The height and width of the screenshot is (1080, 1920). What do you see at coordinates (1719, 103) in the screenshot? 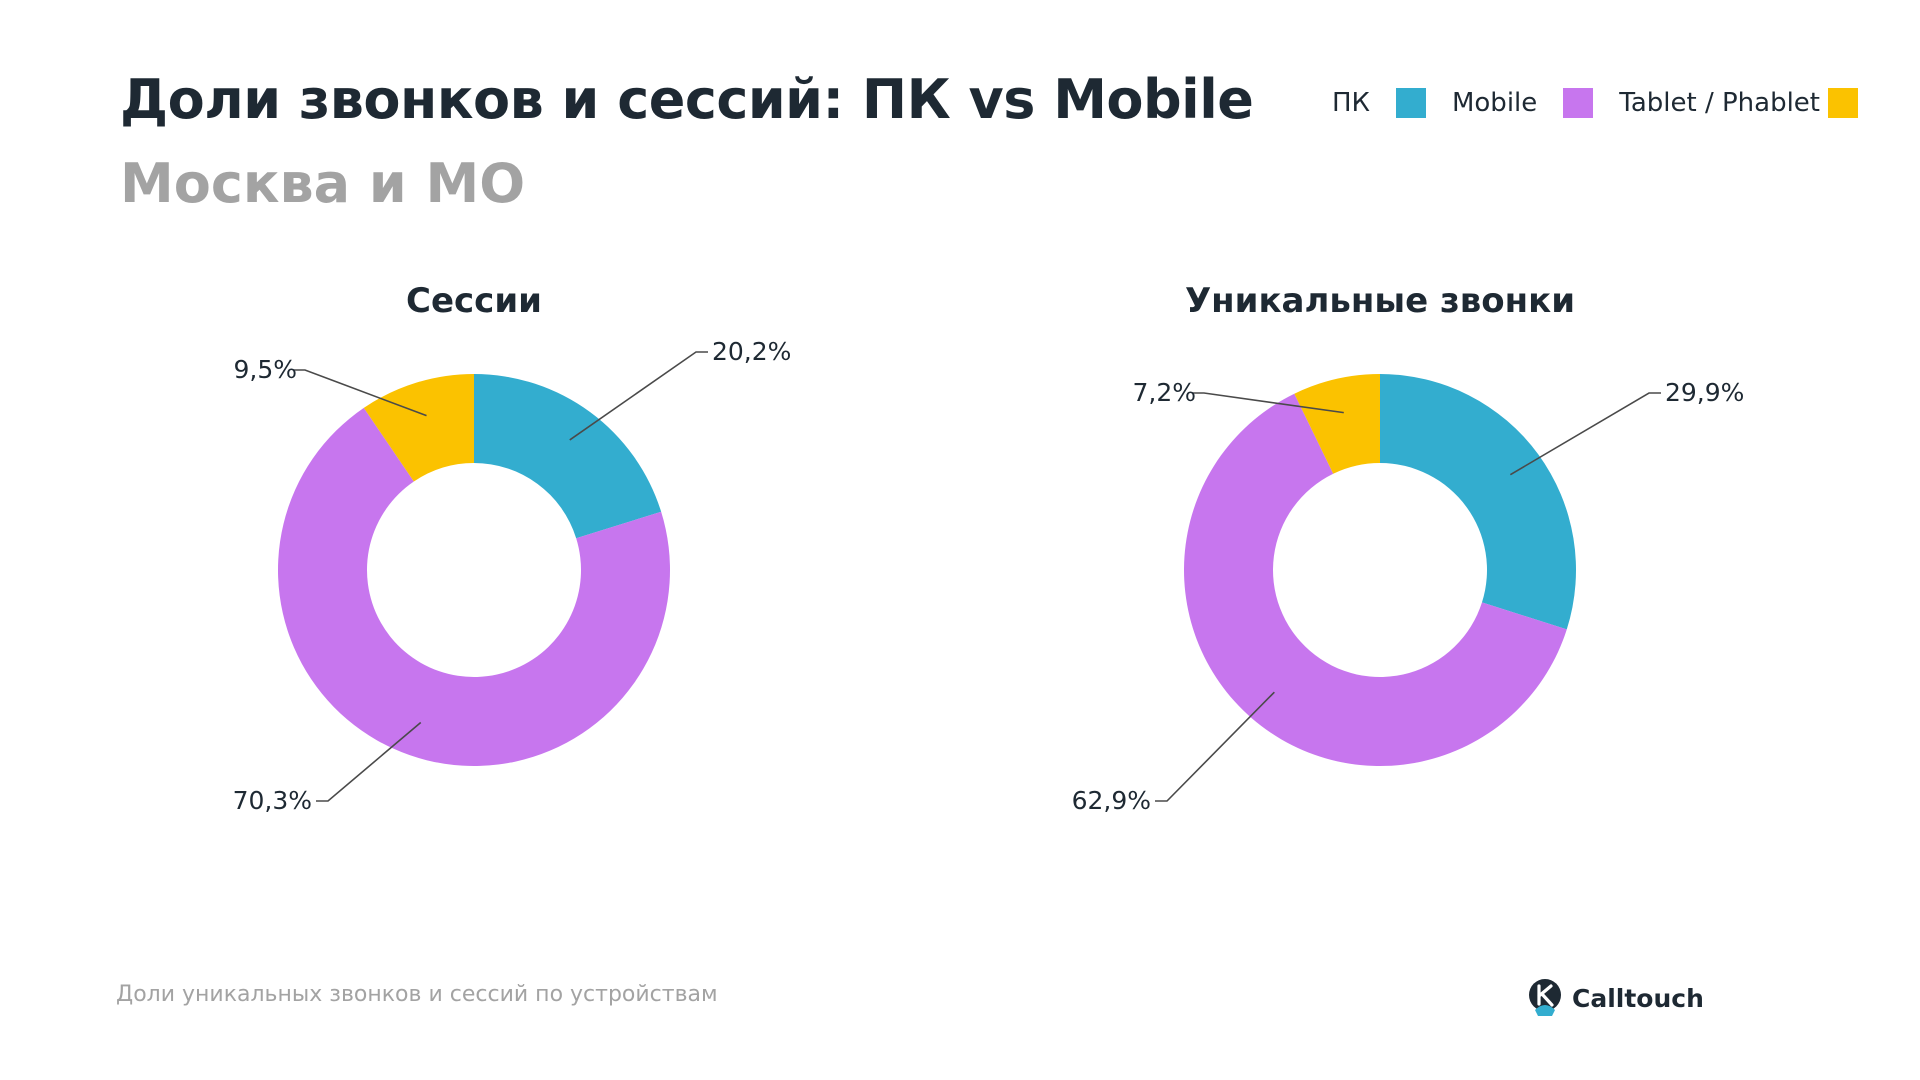
I see `legend-label: Tablet / Phablet` at bounding box center [1719, 103].